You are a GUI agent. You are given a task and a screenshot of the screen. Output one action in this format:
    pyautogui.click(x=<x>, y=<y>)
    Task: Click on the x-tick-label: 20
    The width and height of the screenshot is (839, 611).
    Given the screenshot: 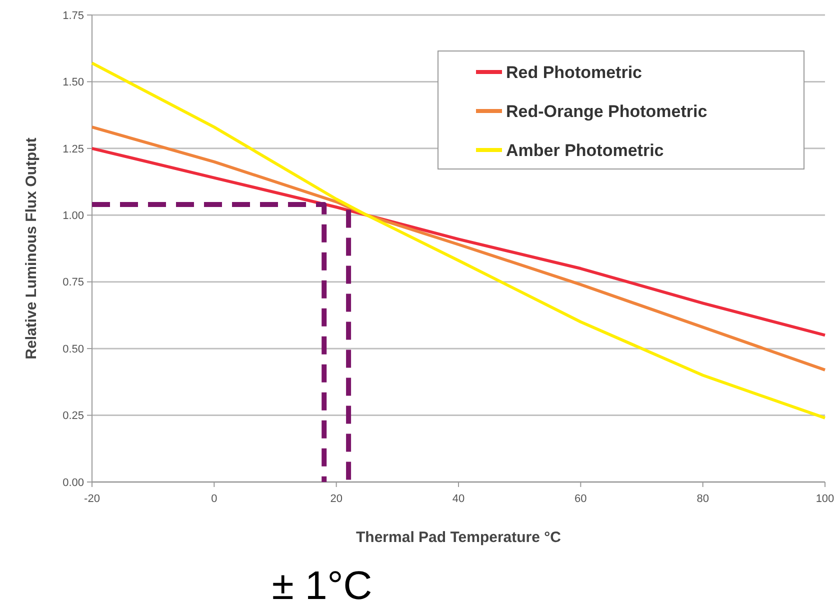 What is the action you would take?
    pyautogui.click(x=336, y=499)
    